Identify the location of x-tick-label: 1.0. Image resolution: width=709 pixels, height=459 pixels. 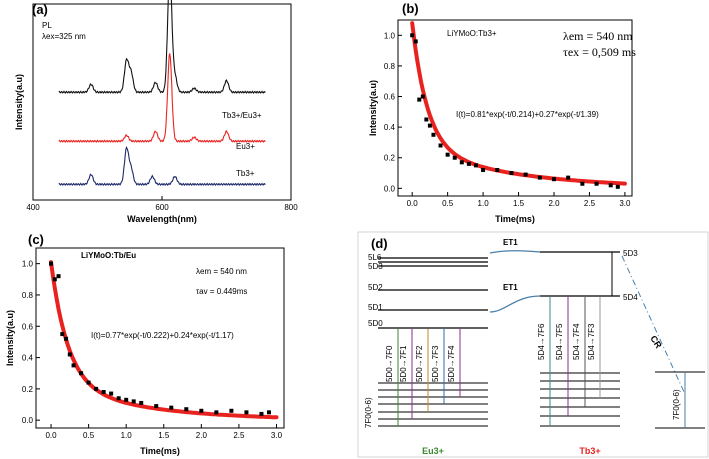
(484, 203).